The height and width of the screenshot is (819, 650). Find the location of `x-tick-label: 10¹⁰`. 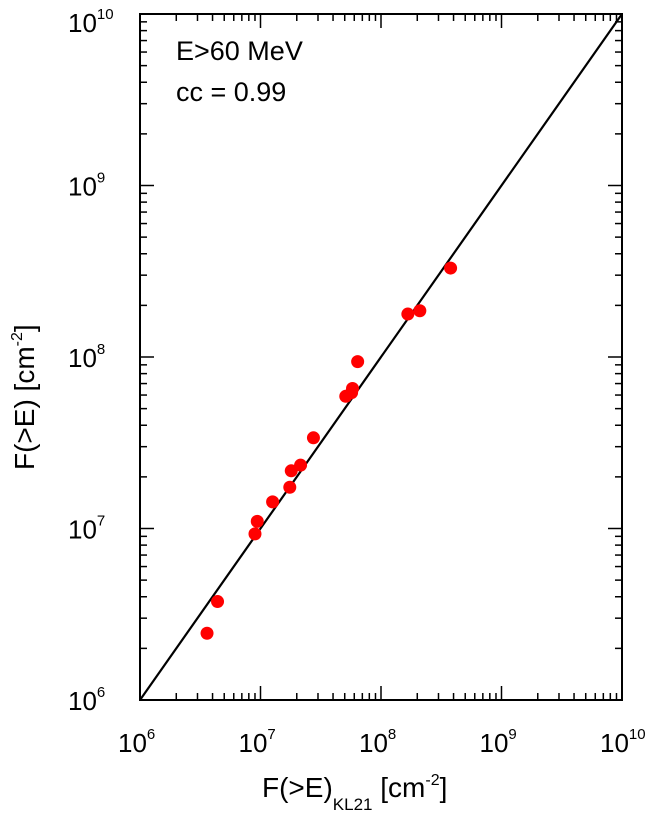

x-tick-label: 10¹⁰ is located at coordinates (623, 742).